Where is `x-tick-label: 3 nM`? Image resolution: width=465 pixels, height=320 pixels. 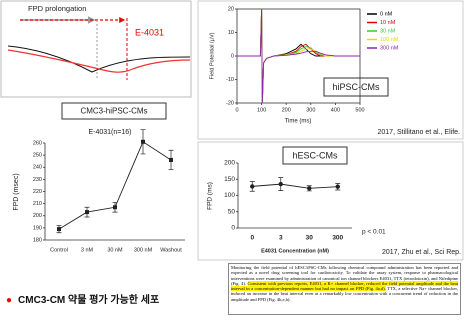 x-tick-label: 3 nM is located at coordinates (87, 250).